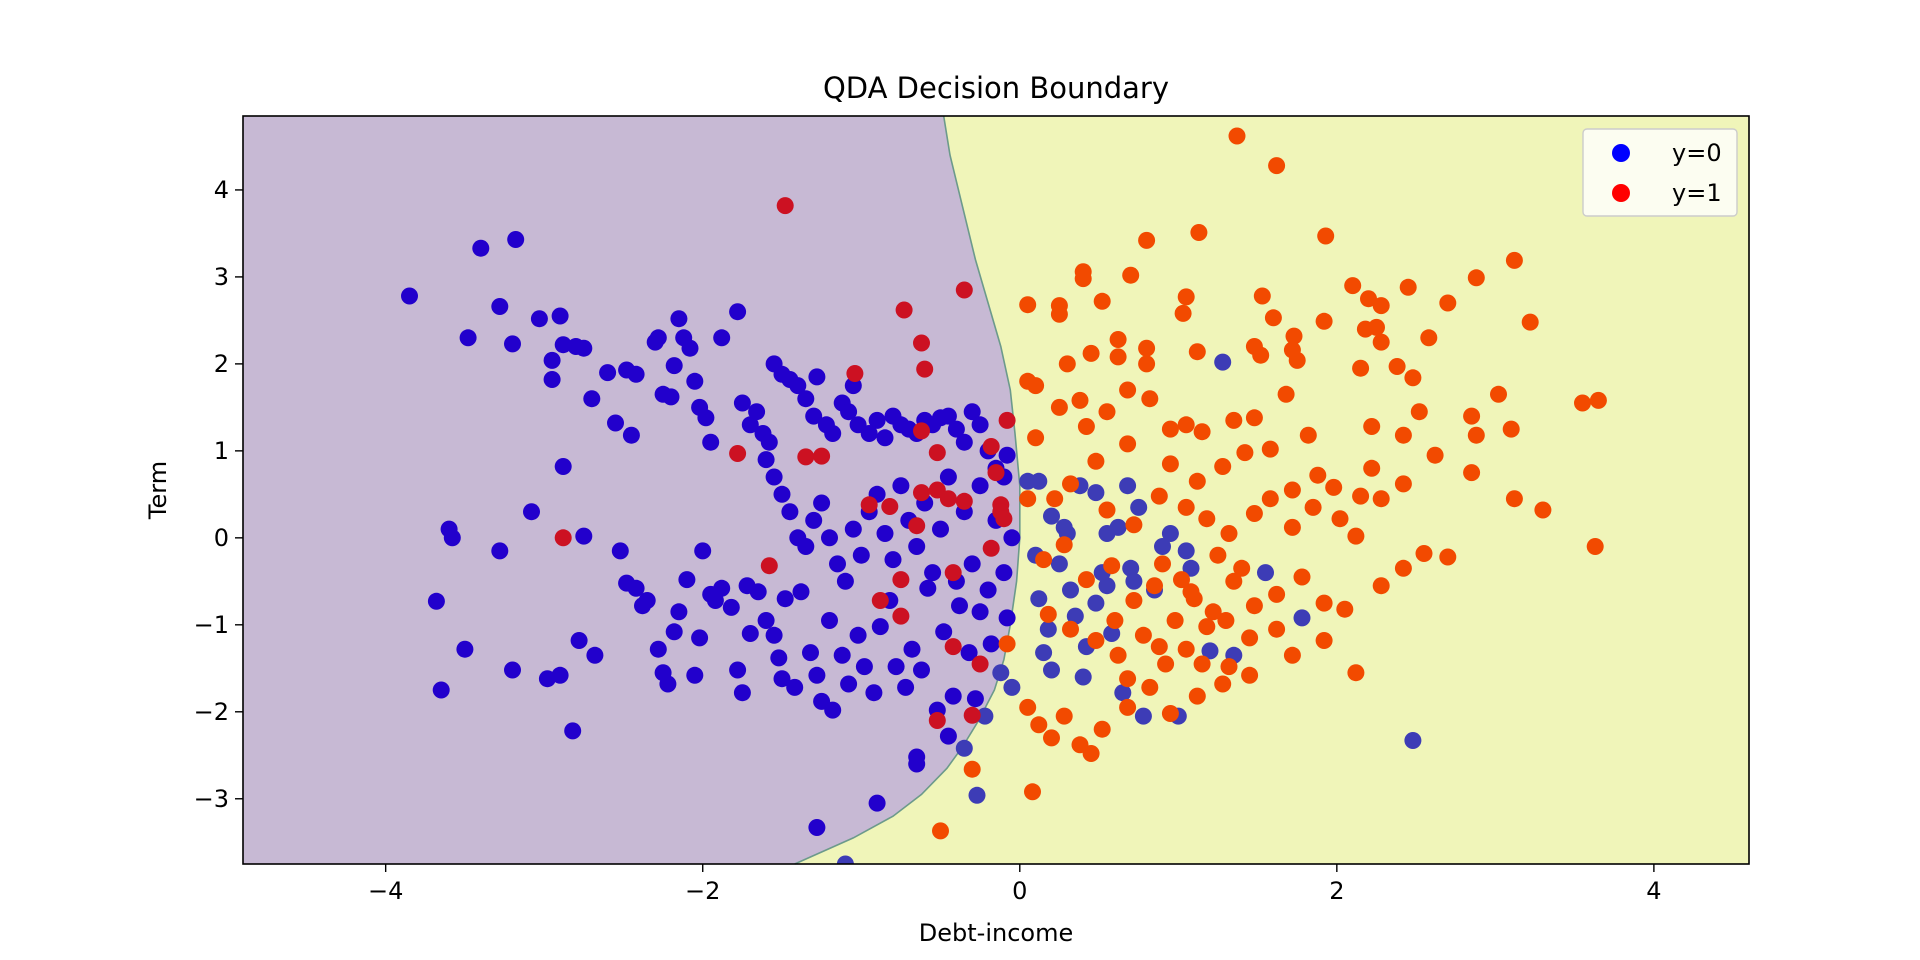 The height and width of the screenshot is (960, 1920). Describe the element at coordinates (1660, 172) in the screenshot. I see `legend: y=0 y=1` at that location.